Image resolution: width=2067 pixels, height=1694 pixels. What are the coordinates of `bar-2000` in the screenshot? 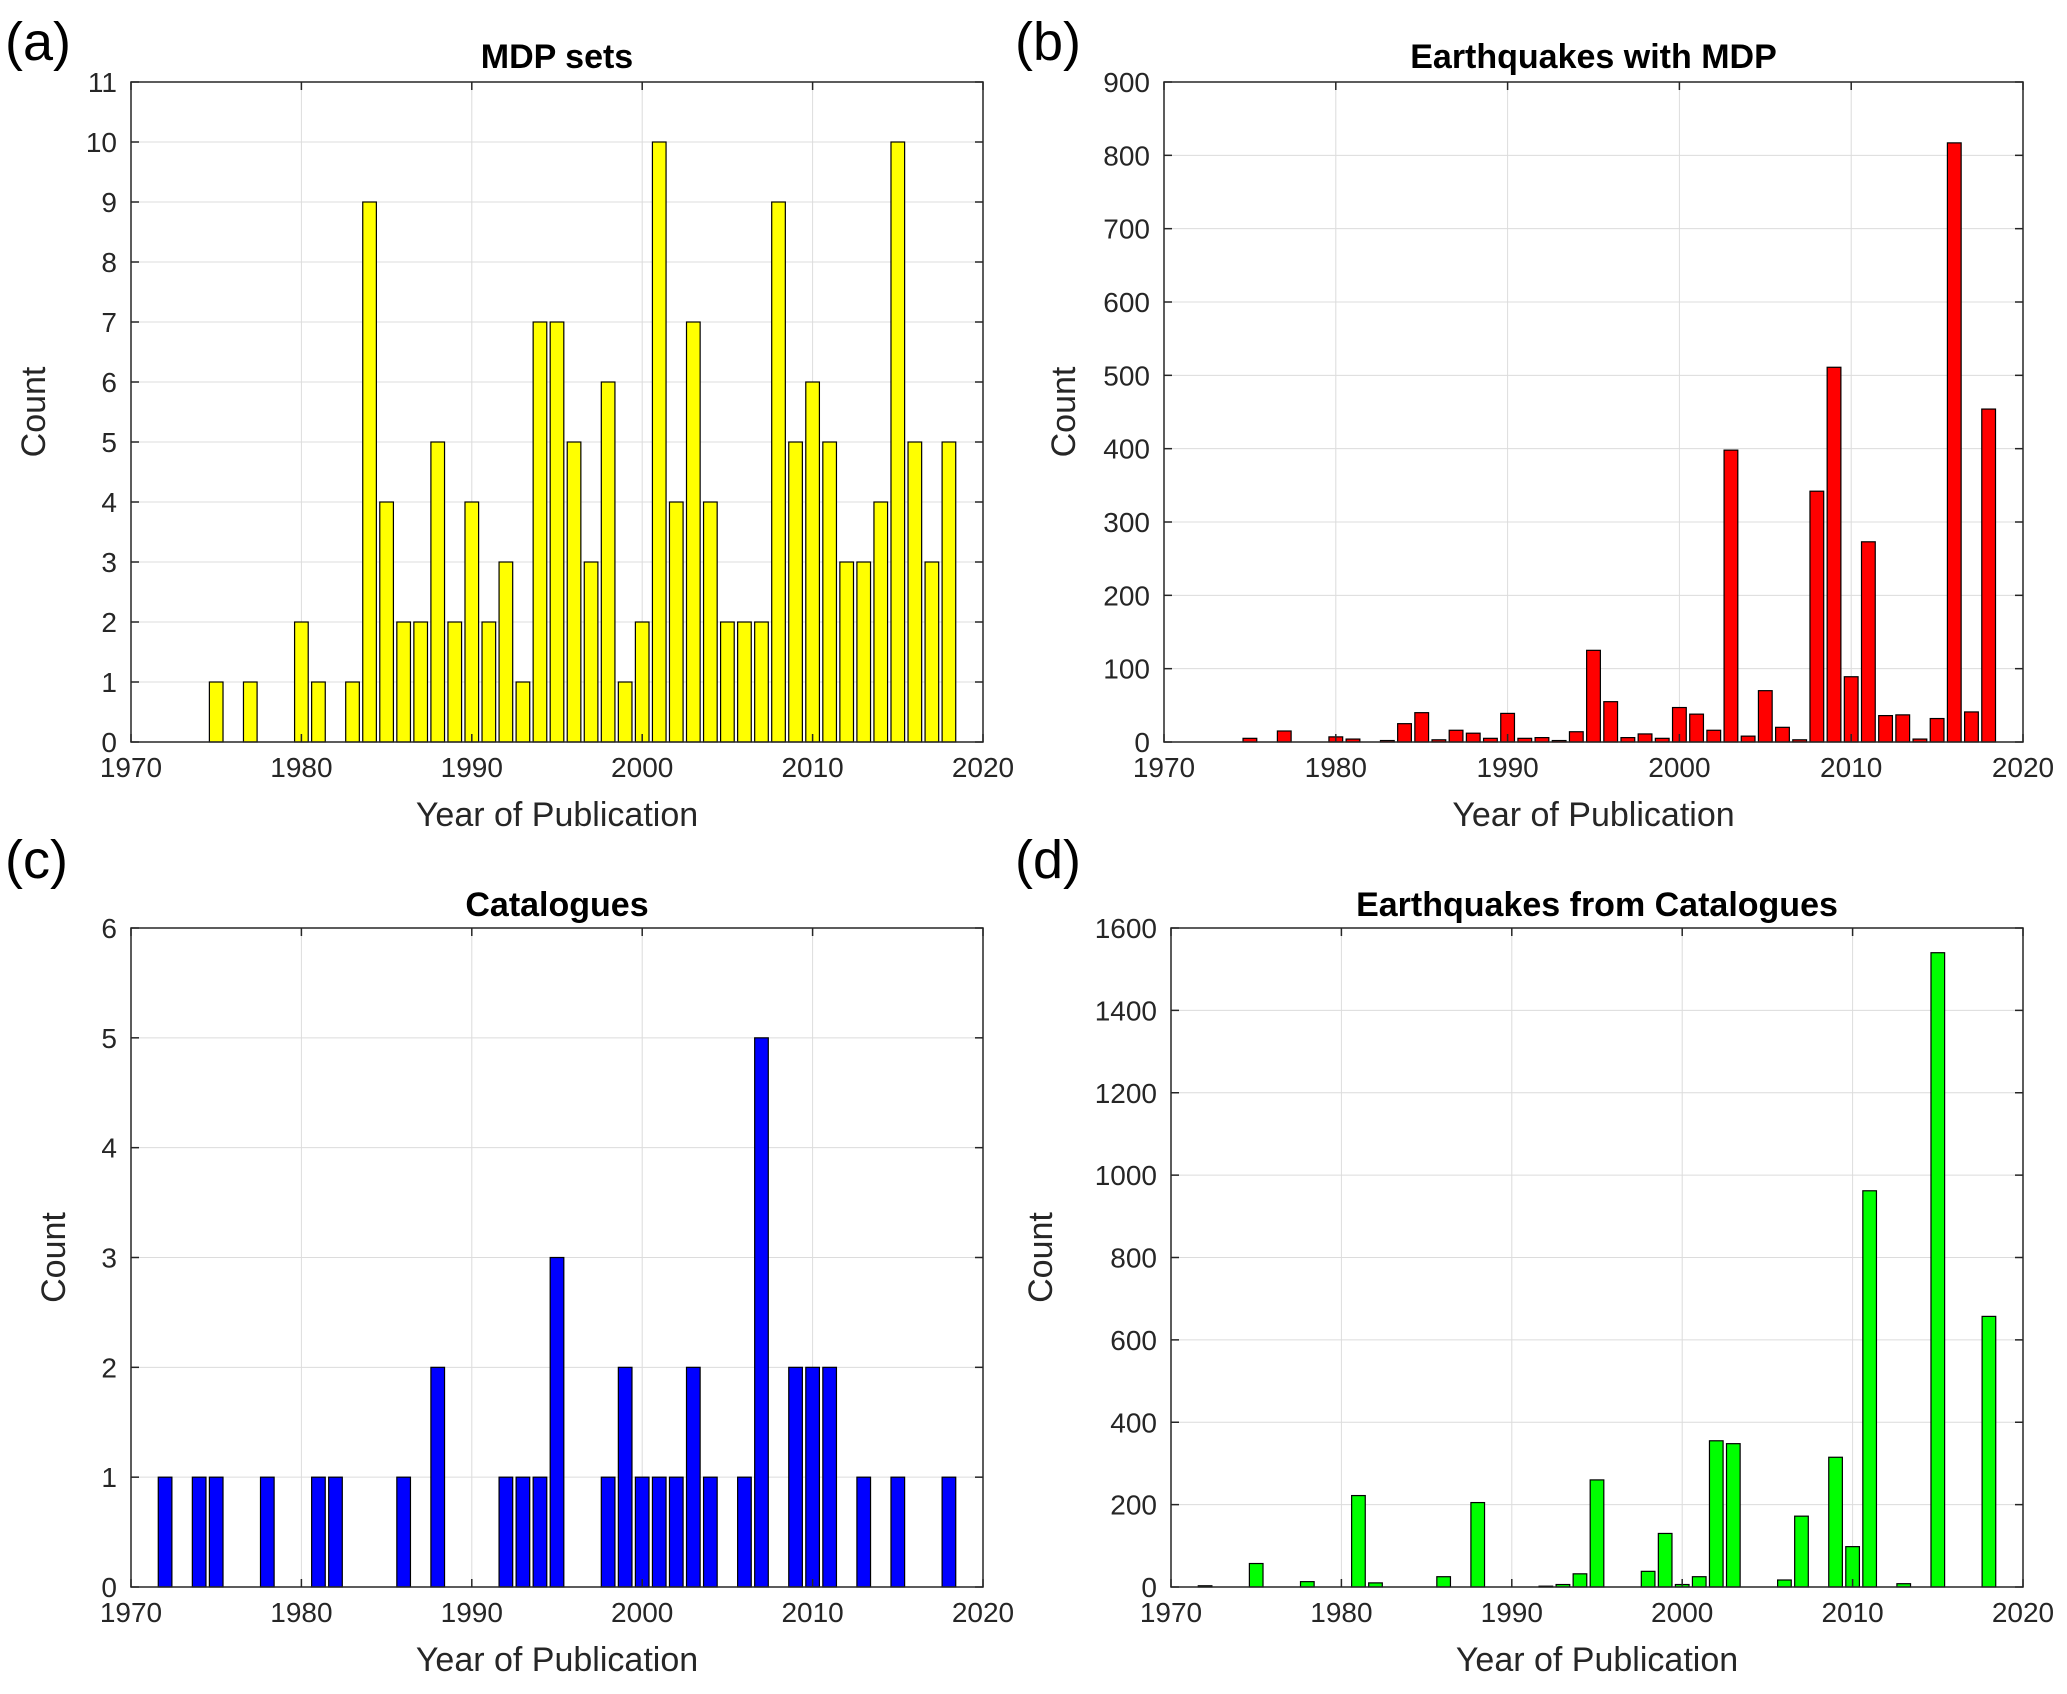 It's located at (642, 682).